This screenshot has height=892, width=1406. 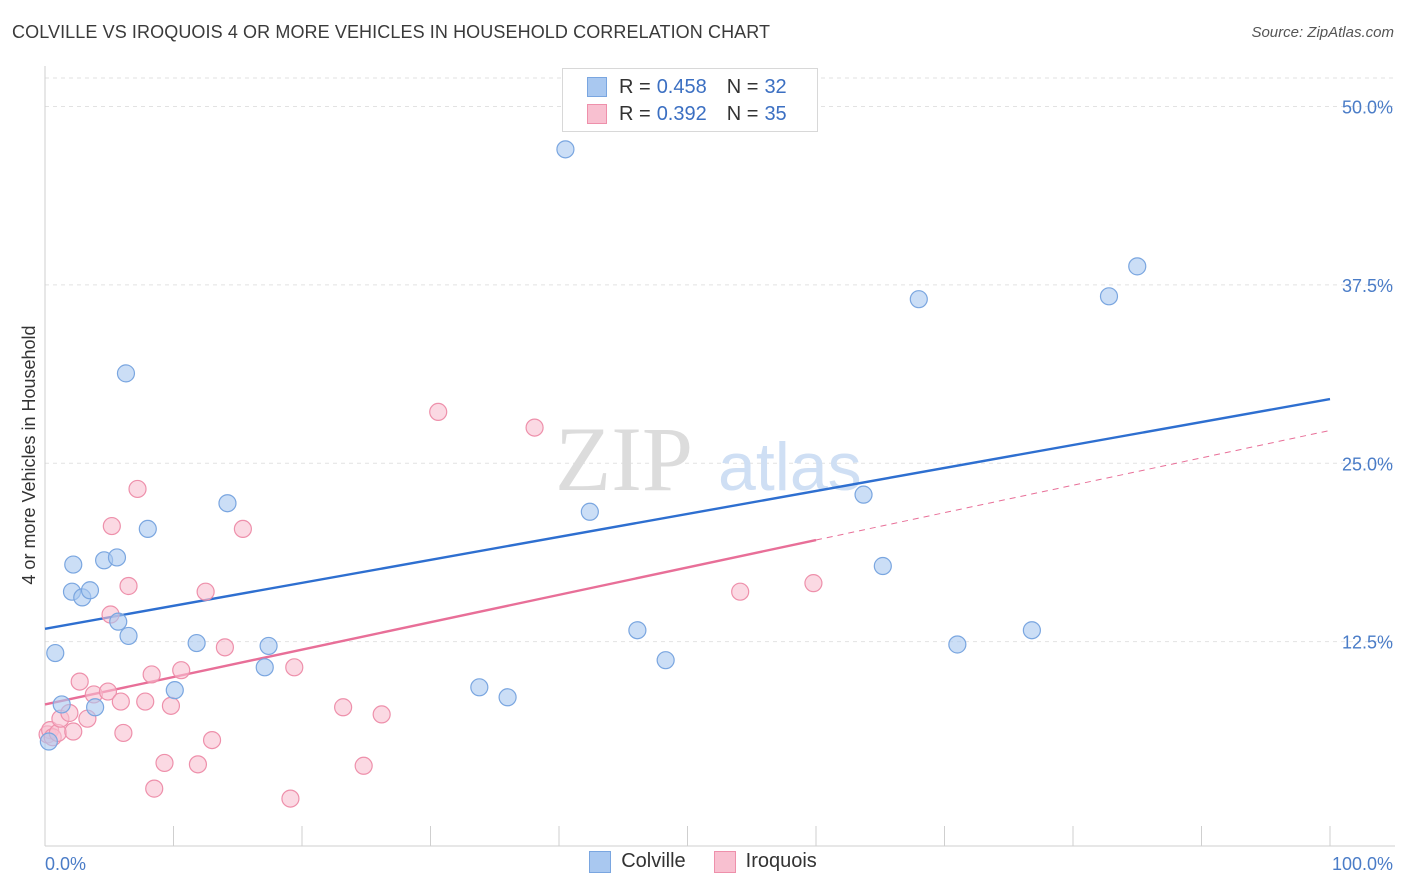 I want to click on bottom-legend-swatch-colville, so click(x=600, y=861).